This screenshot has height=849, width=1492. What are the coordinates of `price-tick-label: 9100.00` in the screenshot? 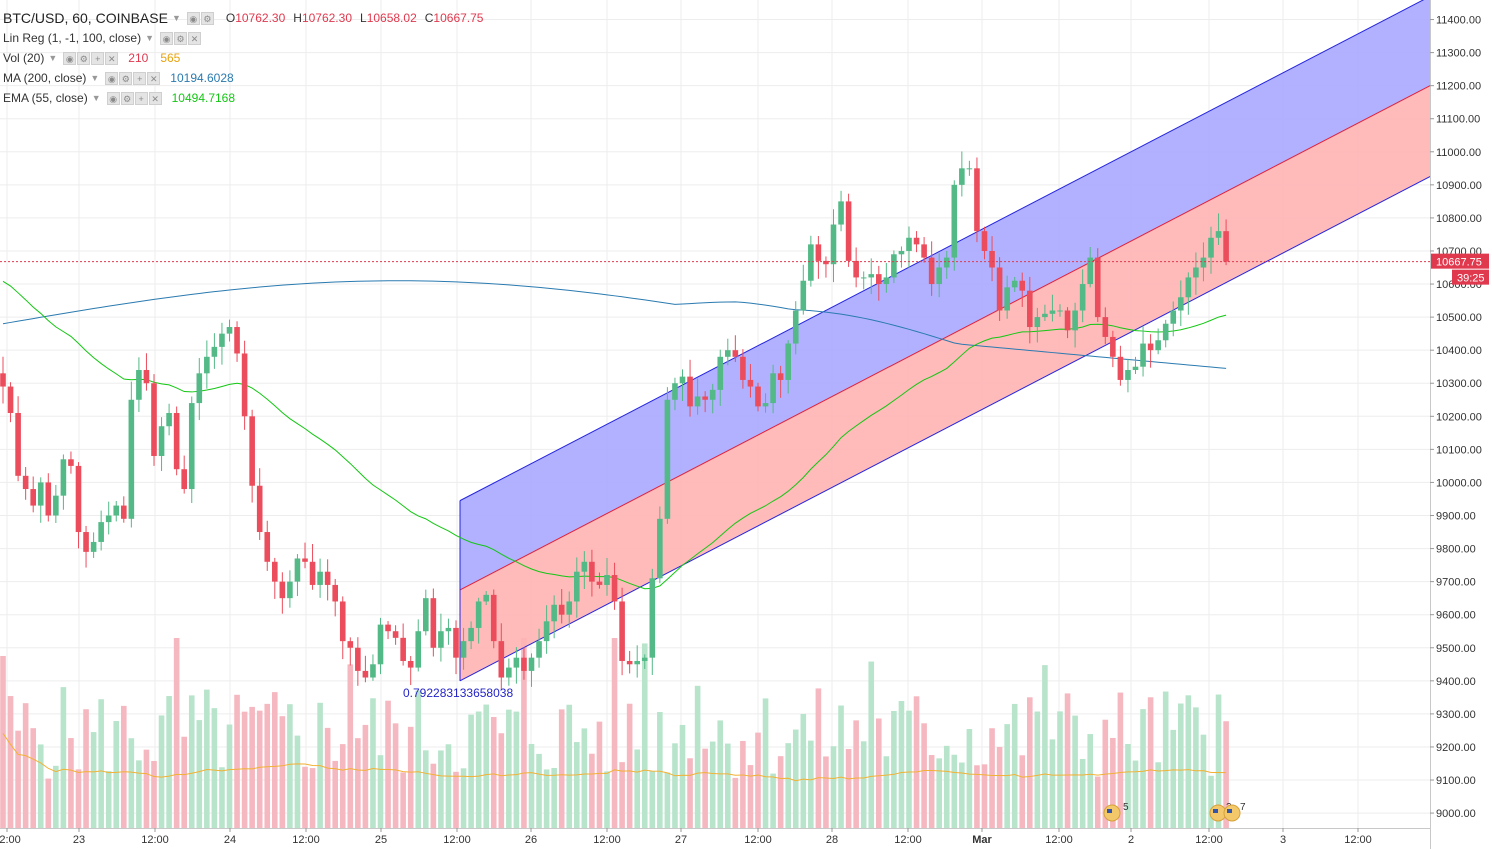 It's located at (1456, 781).